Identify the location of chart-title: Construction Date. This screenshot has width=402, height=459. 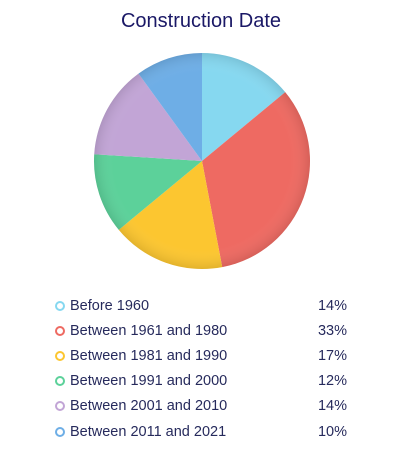
(201, 21).